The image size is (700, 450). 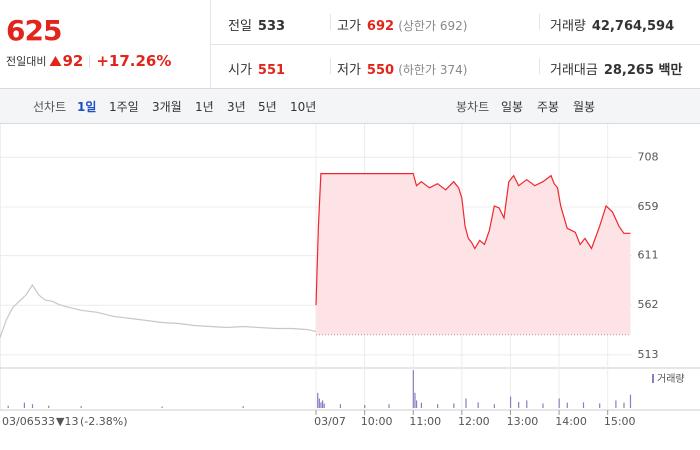 I want to click on stat-value: 551, so click(x=271, y=70).